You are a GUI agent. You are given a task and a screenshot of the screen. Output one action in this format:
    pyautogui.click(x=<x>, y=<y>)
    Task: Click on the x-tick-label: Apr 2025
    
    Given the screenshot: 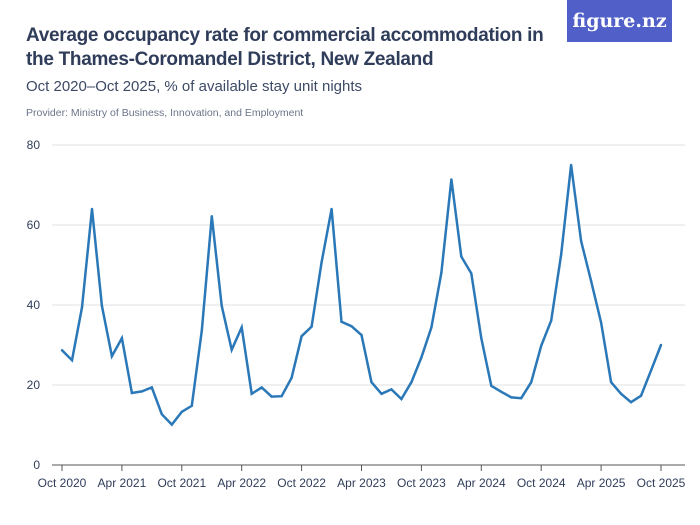 What is the action you would take?
    pyautogui.click(x=601, y=483)
    